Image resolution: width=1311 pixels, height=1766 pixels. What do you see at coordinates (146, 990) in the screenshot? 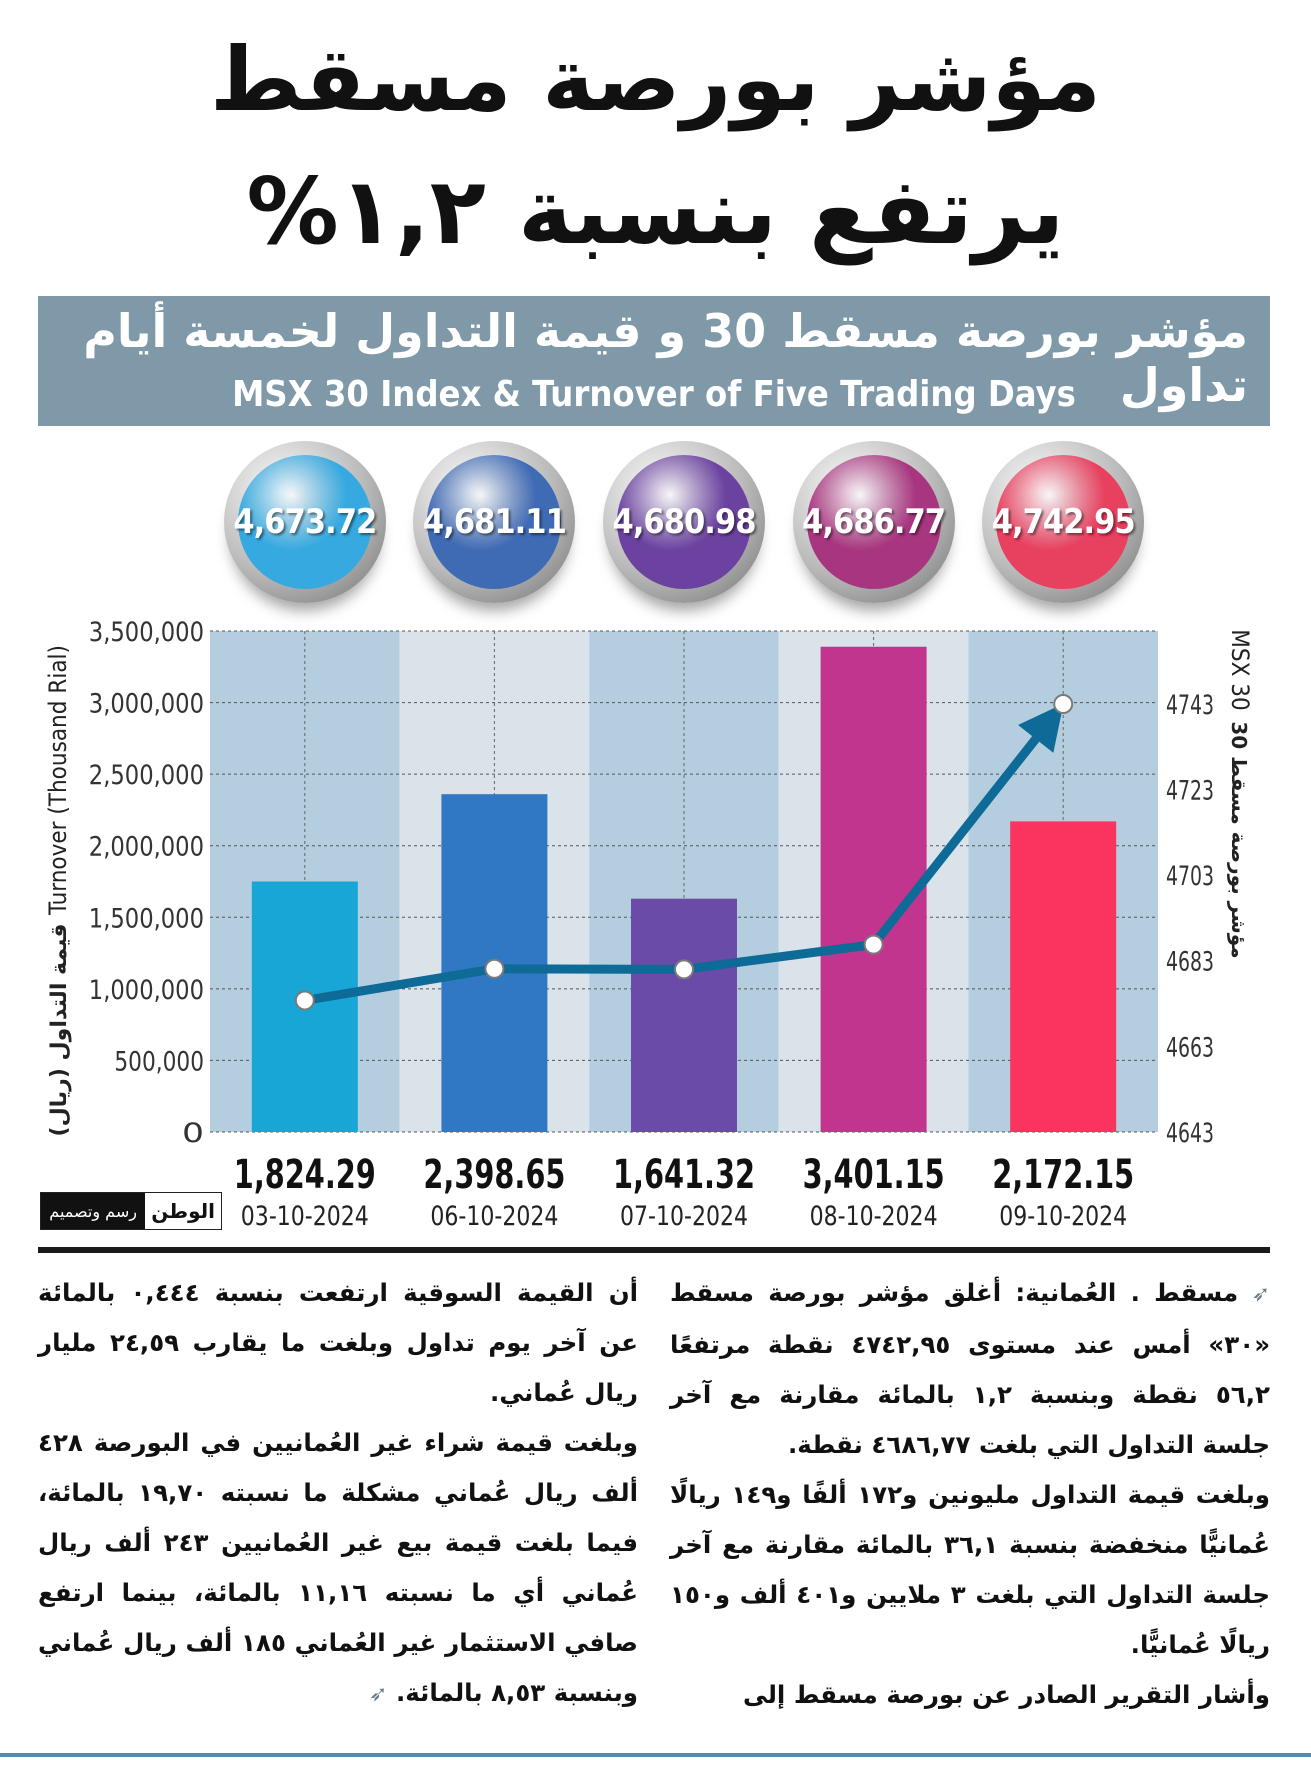
I see `left-axis-tick-label: 1,000,000` at bounding box center [146, 990].